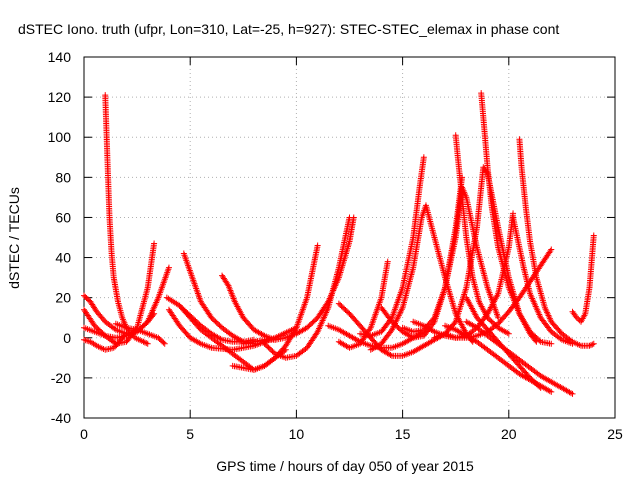 The width and height of the screenshot is (640, 480). Describe the element at coordinates (60, 57) in the screenshot. I see `y-tick-label: 140` at that location.